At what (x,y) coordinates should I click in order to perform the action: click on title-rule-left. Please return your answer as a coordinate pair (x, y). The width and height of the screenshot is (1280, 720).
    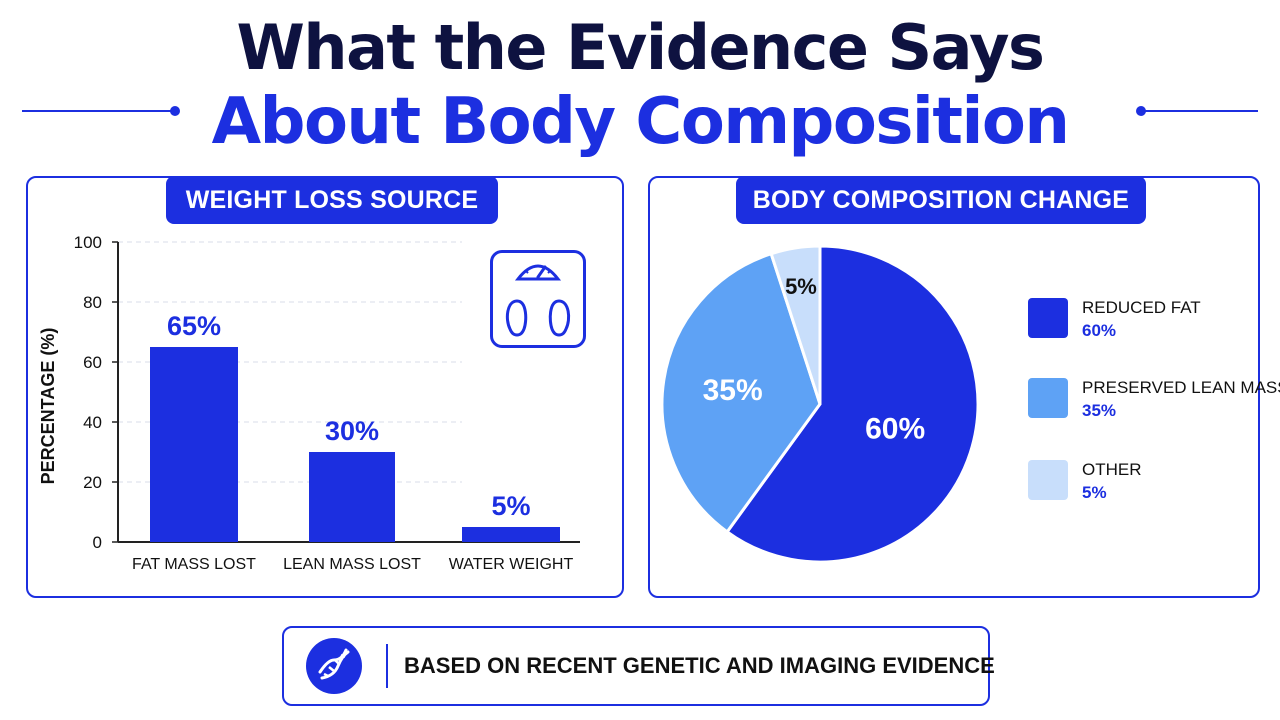
    Looking at the image, I should click on (98, 111).